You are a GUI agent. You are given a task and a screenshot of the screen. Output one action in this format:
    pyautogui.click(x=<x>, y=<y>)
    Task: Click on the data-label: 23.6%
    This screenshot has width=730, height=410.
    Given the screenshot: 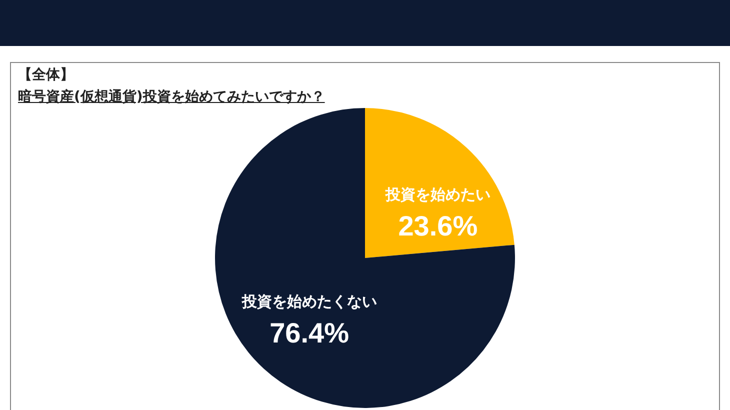 What is the action you would take?
    pyautogui.click(x=438, y=226)
    